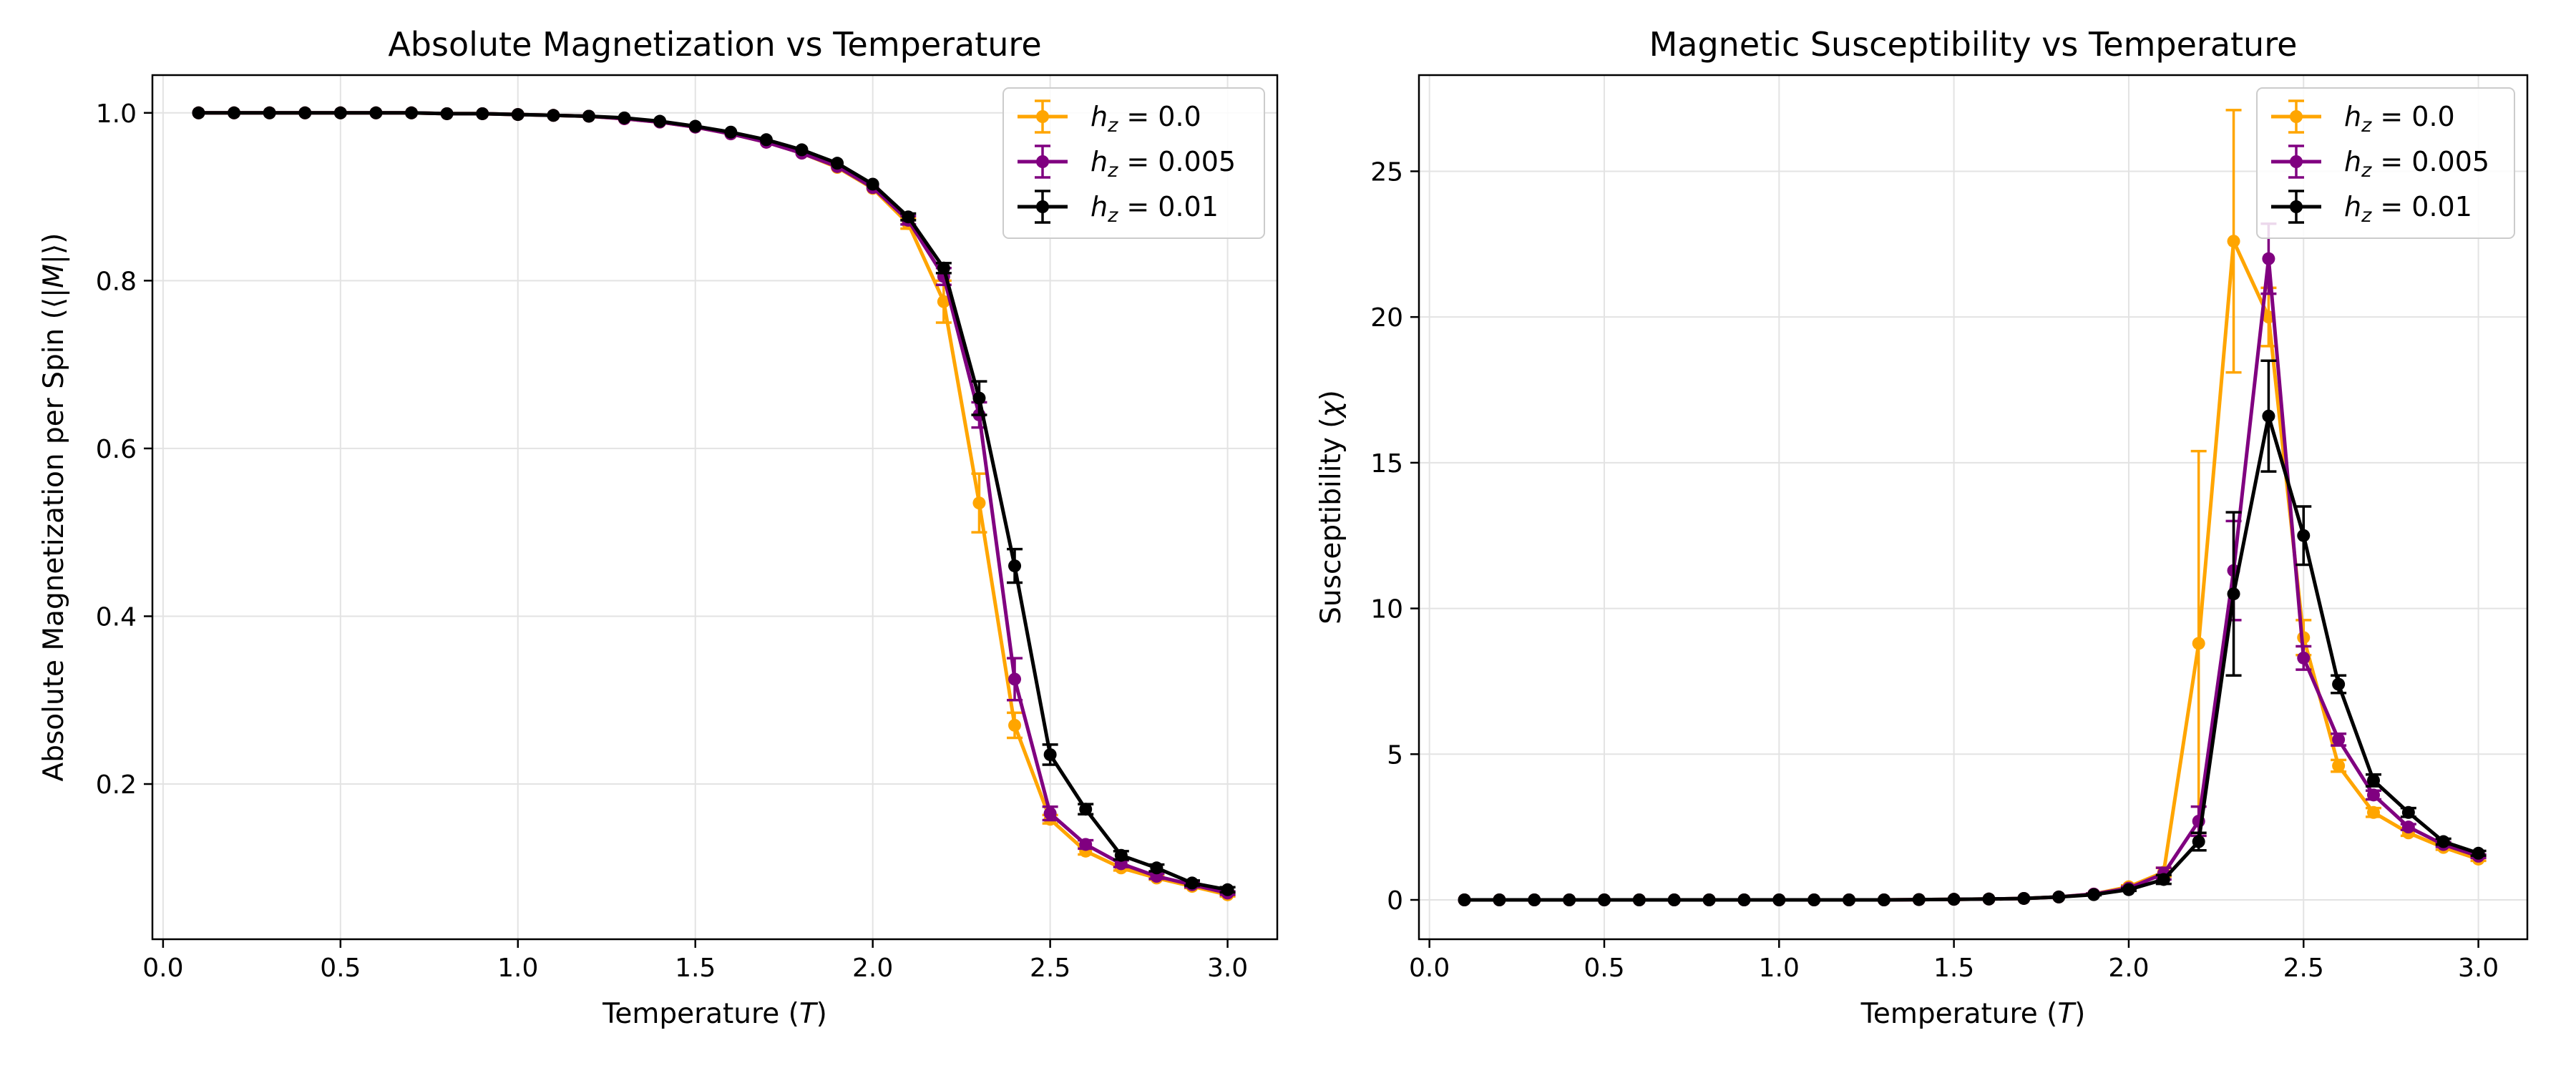  What do you see at coordinates (1331, 408) in the screenshot?
I see `y-axis-label-var: χ` at bounding box center [1331, 408].